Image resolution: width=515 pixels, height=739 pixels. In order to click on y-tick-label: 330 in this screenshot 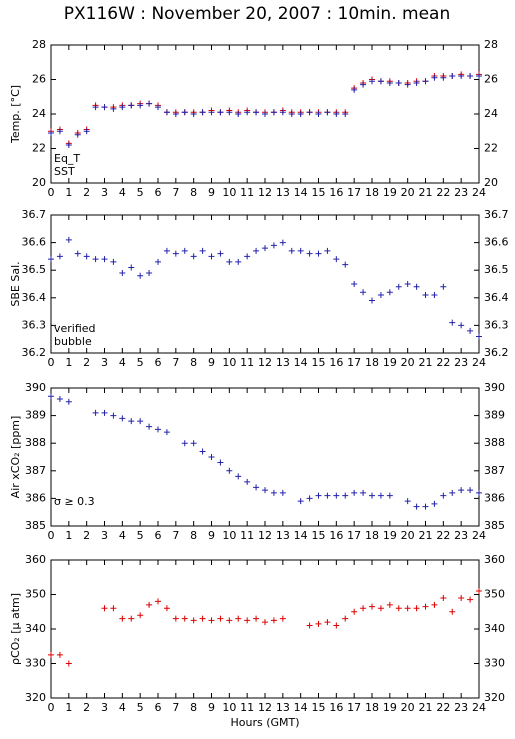, I will do `click(494, 663)`.